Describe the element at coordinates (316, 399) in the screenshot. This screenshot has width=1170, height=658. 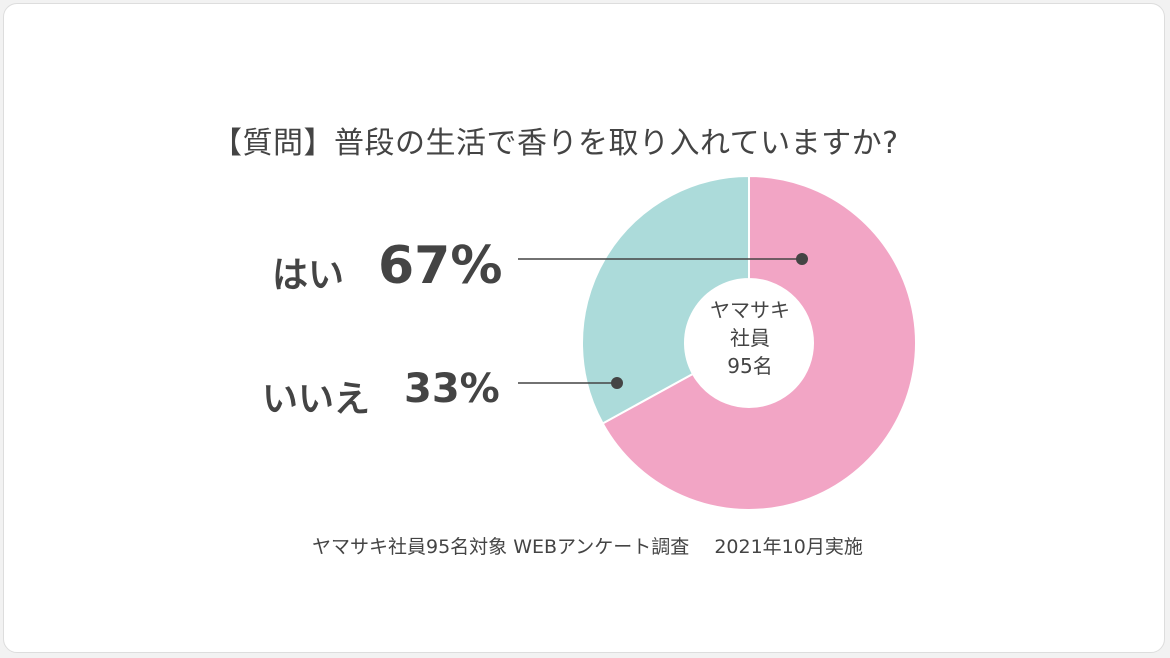
I see `slice-label-no: いいえ` at that location.